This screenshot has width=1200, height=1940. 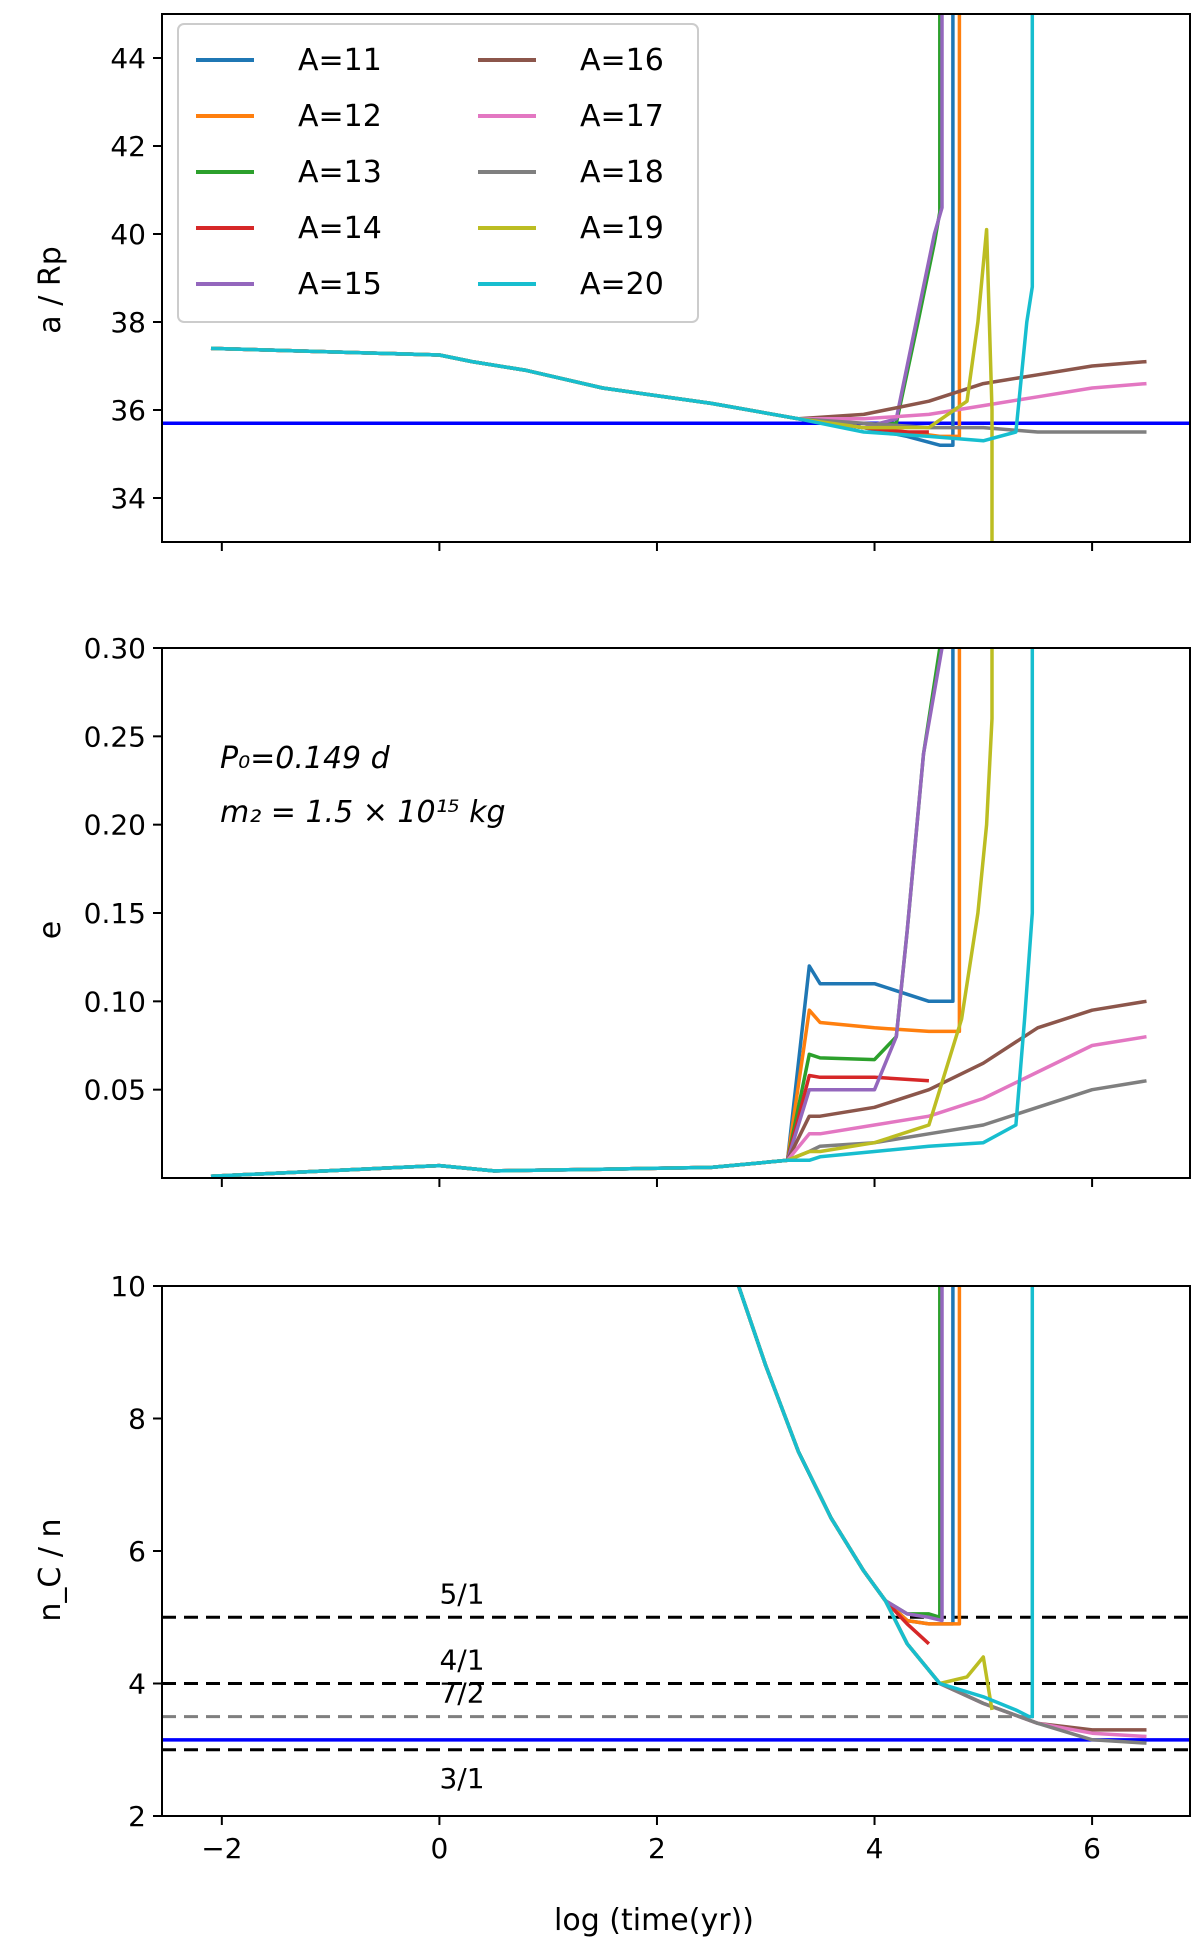 What do you see at coordinates (115, 825) in the screenshot?
I see `y-tick-label: 0.20` at bounding box center [115, 825].